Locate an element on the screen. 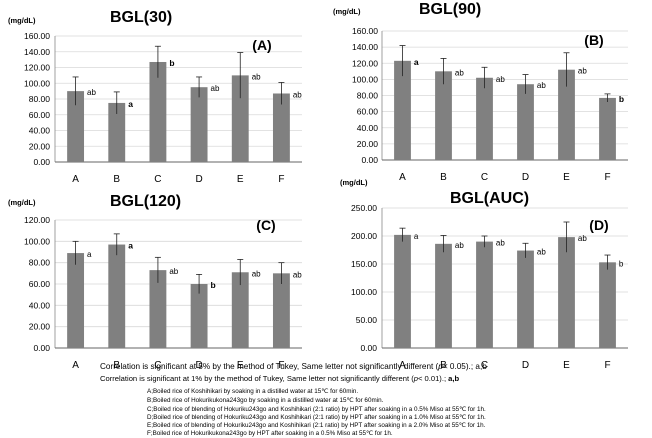 The image size is (652, 438). chart-2-sig-letter-C: ab is located at coordinates (500, 79).